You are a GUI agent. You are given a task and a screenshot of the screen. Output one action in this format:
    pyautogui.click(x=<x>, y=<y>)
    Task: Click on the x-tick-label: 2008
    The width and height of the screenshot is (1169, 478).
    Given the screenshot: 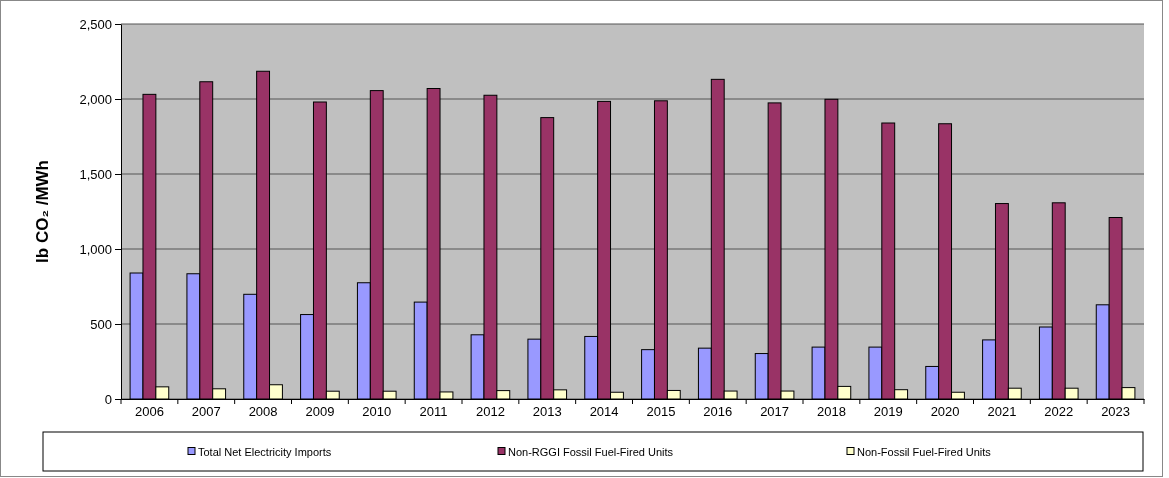 What is the action you would take?
    pyautogui.click(x=263, y=412)
    